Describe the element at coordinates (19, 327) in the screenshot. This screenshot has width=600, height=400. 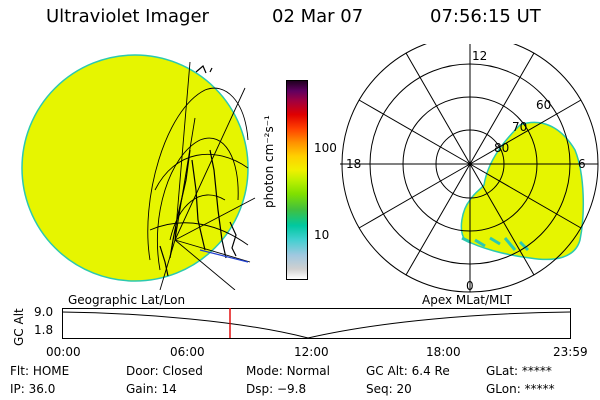
I see `altitude-axis-label: GC Alt` at that location.